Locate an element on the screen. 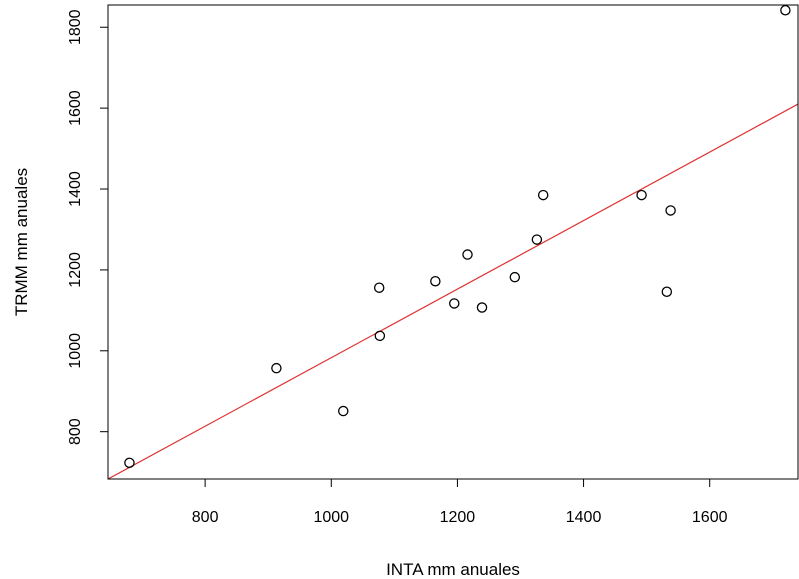  y-axis-label: TRMM mm anuales is located at coordinates (21, 242).